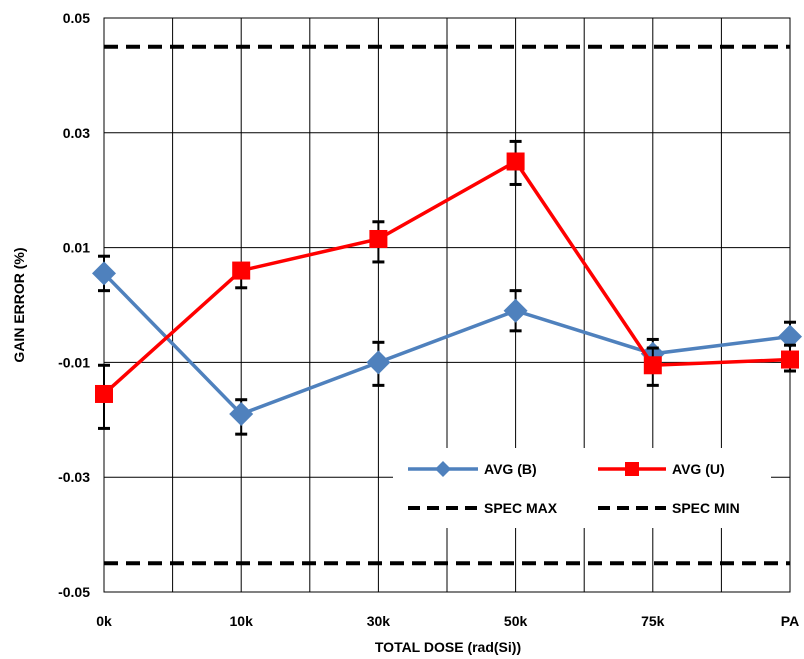 The width and height of the screenshot is (804, 659). What do you see at coordinates (19, 304) in the screenshot?
I see `y-axis-title: GAIN ERROR (%)` at bounding box center [19, 304].